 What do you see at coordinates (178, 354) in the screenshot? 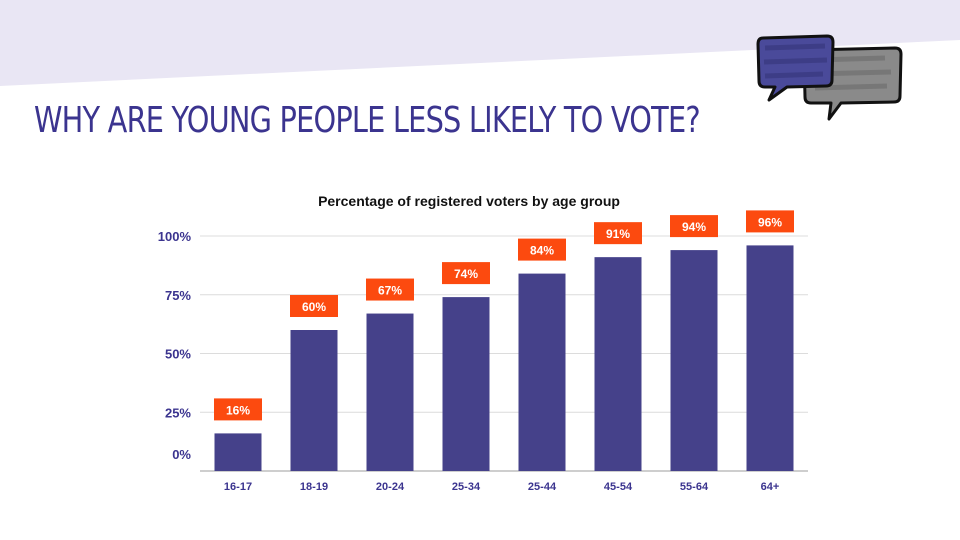
I see `y-tick-label: 50%` at bounding box center [178, 354].